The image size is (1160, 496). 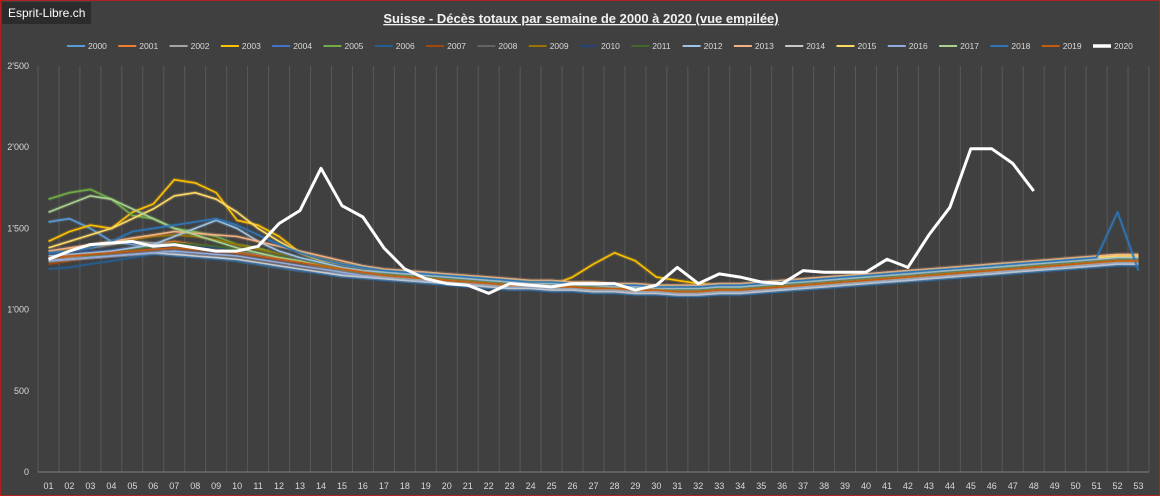 What do you see at coordinates (279, 486) in the screenshot?
I see `x-tick-label: 12` at bounding box center [279, 486].